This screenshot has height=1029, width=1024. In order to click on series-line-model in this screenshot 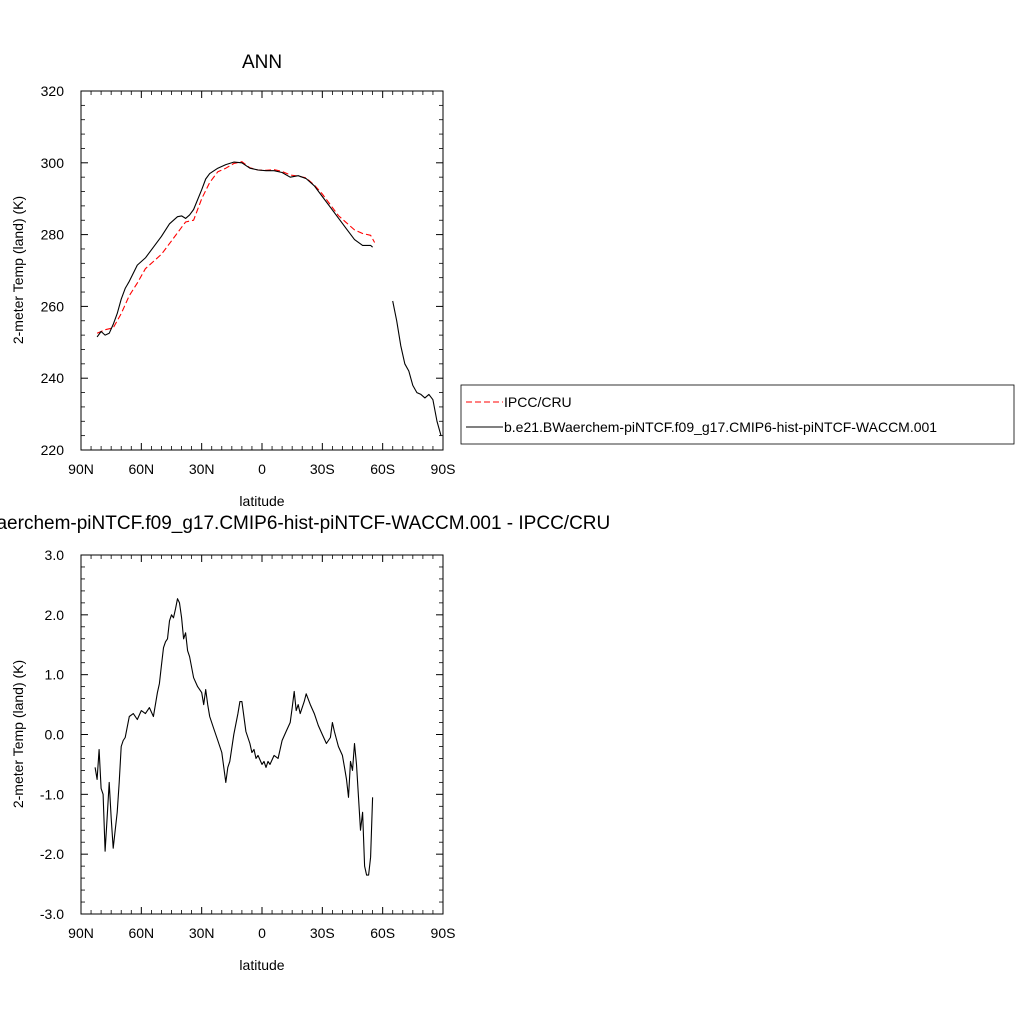, I will do `click(269, 298)`.